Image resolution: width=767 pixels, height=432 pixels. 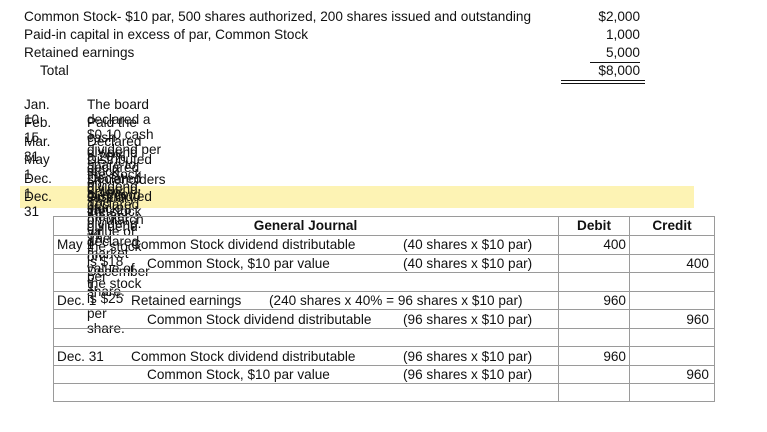 What do you see at coordinates (332, 54) in the screenshot?
I see `equity-row: Retained earnings 5,000` at bounding box center [332, 54].